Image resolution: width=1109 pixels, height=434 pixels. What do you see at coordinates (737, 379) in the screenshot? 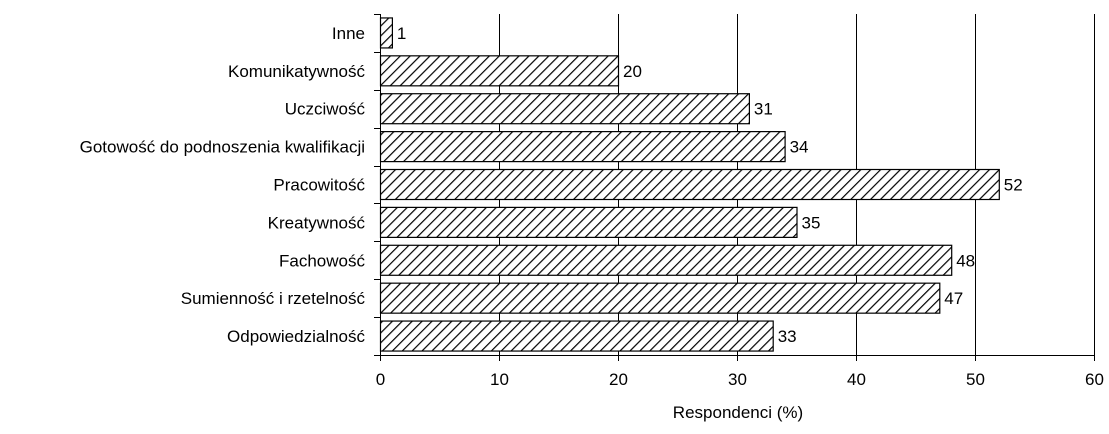
I see `x-tick-label: 30` at bounding box center [737, 379].